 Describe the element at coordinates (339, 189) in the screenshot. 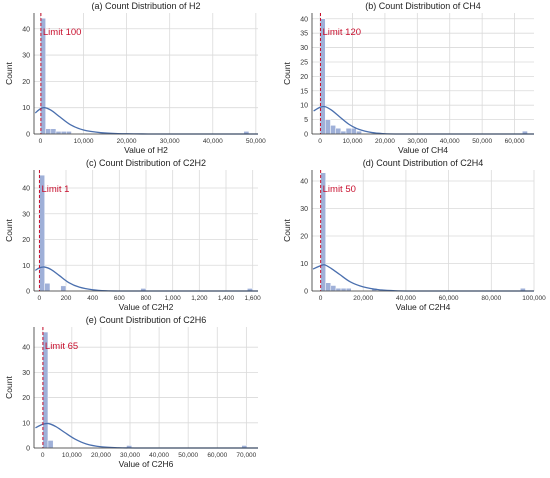

I see `limit-label: Limit 50` at that location.